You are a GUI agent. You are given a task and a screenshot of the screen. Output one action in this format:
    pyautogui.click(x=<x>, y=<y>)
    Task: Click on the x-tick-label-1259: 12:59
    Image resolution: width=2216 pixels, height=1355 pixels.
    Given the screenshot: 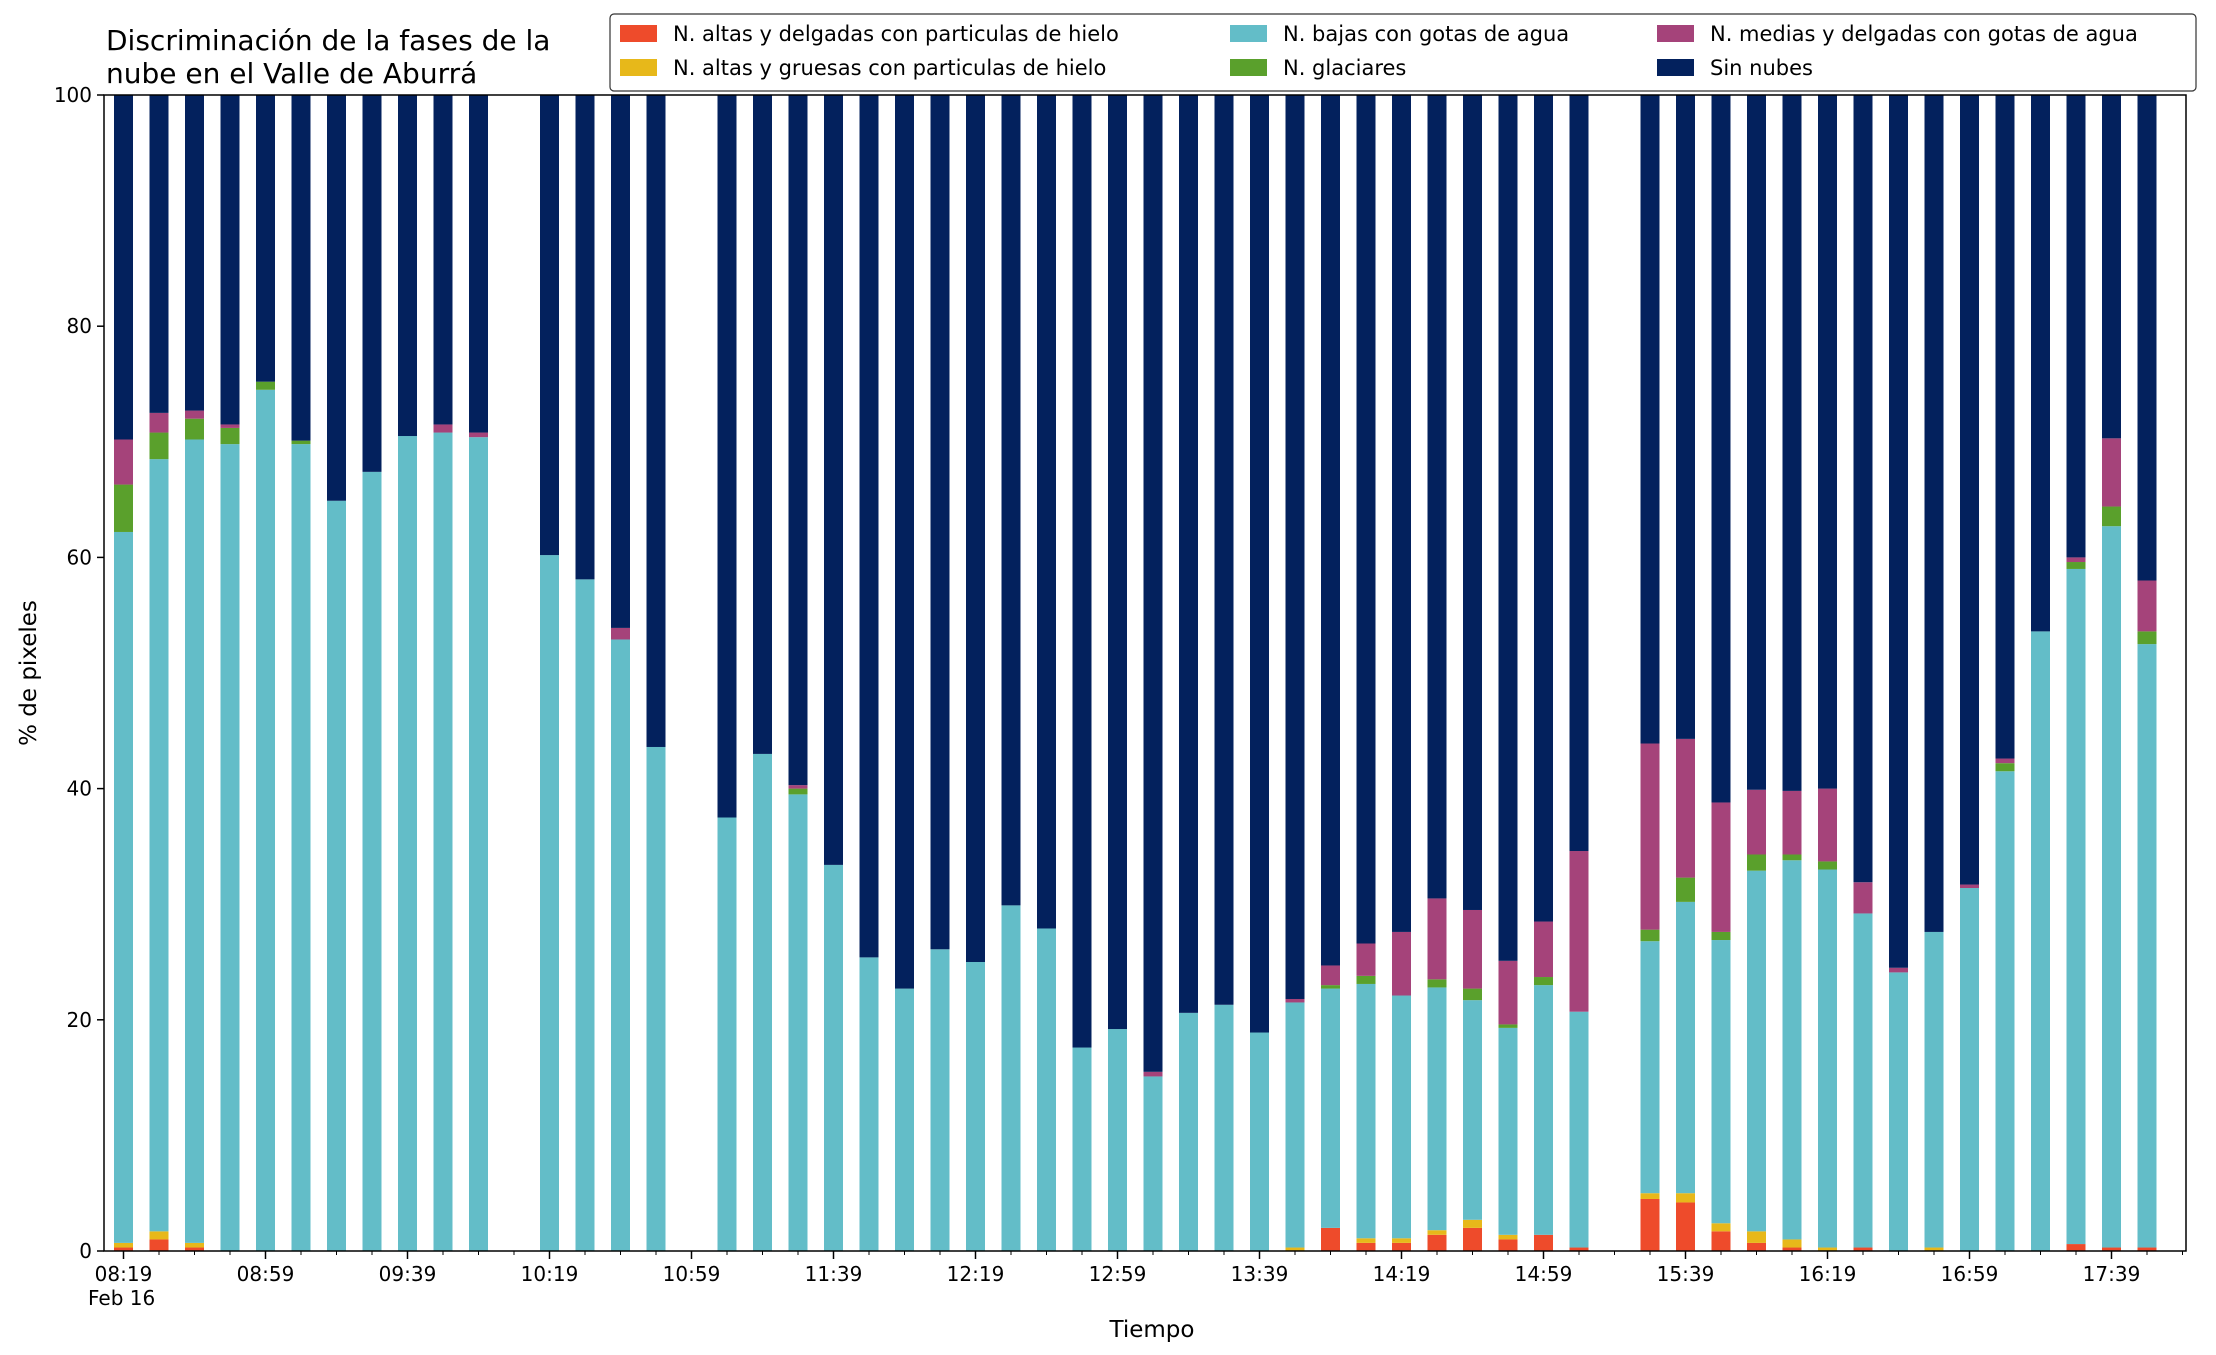 What is the action you would take?
    pyautogui.click(x=1118, y=1274)
    